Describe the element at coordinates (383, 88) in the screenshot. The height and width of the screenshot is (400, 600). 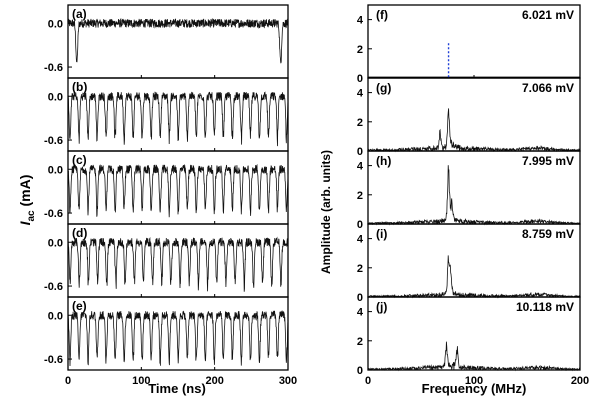
I see `panel-label: (g)` at that location.